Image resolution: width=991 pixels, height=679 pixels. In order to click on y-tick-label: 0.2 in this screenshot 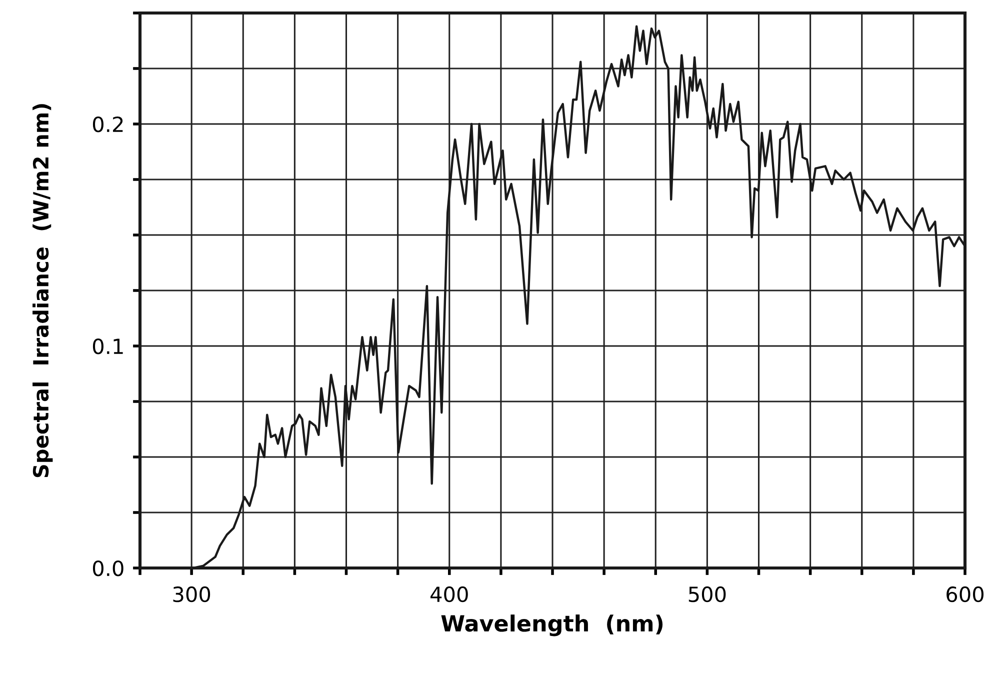, I will do `click(107, 124)`.